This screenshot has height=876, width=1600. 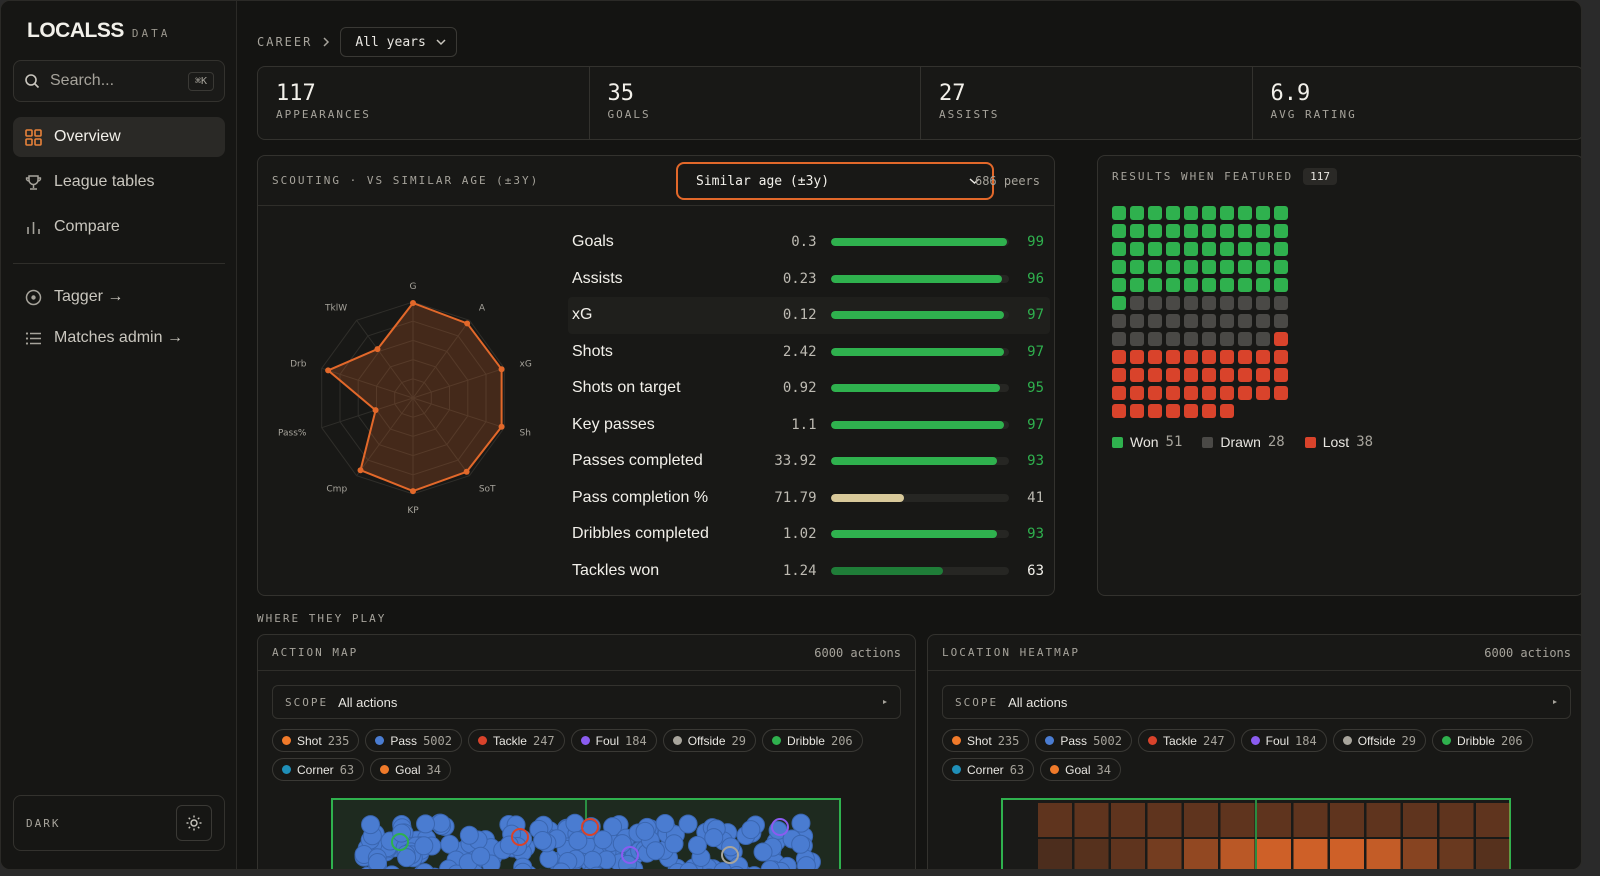 I want to click on metric-row: Key passes 1.1 97, so click(x=809, y=425).